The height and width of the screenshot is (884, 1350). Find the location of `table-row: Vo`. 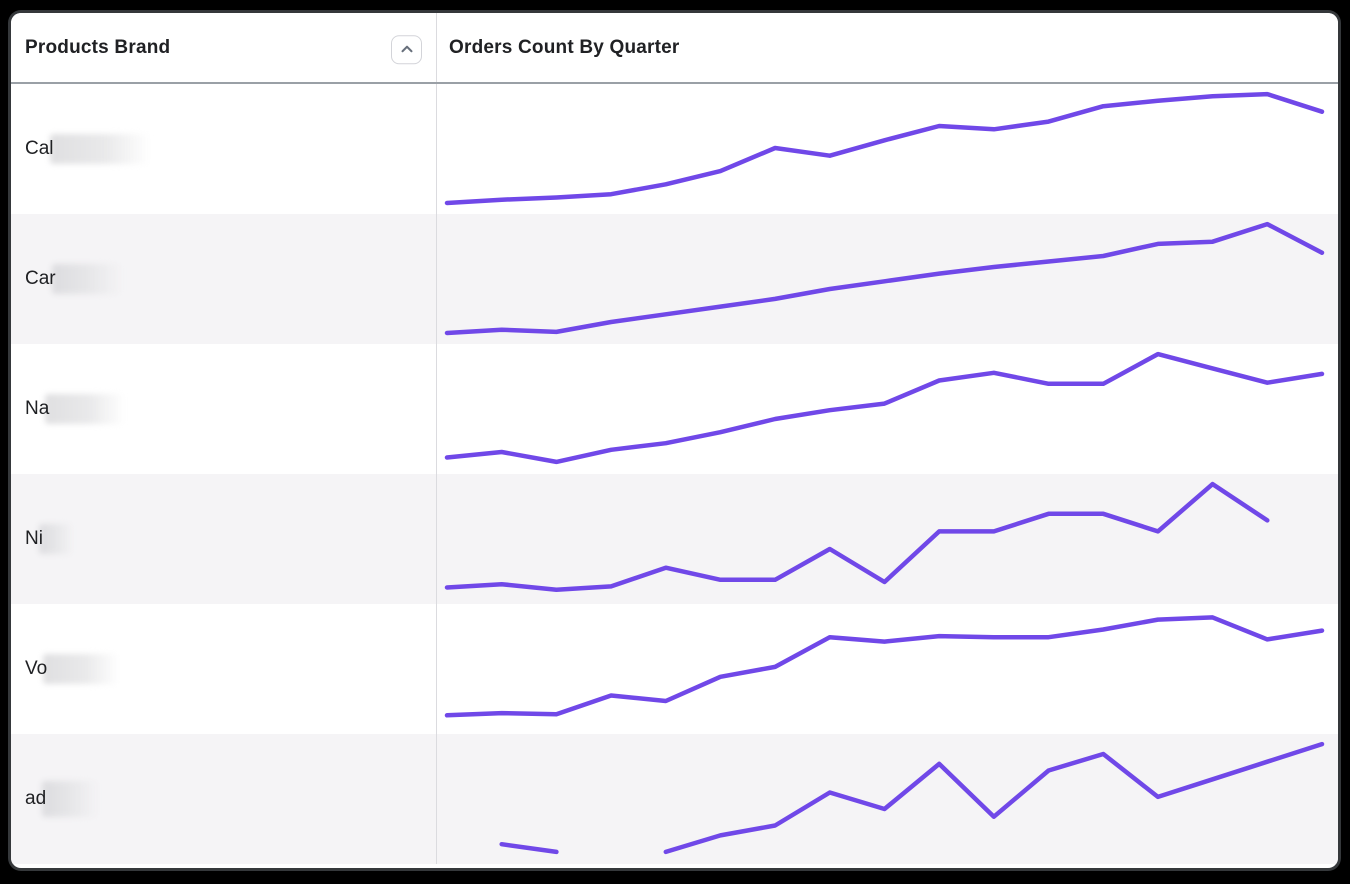

table-row: Vo is located at coordinates (674, 669).